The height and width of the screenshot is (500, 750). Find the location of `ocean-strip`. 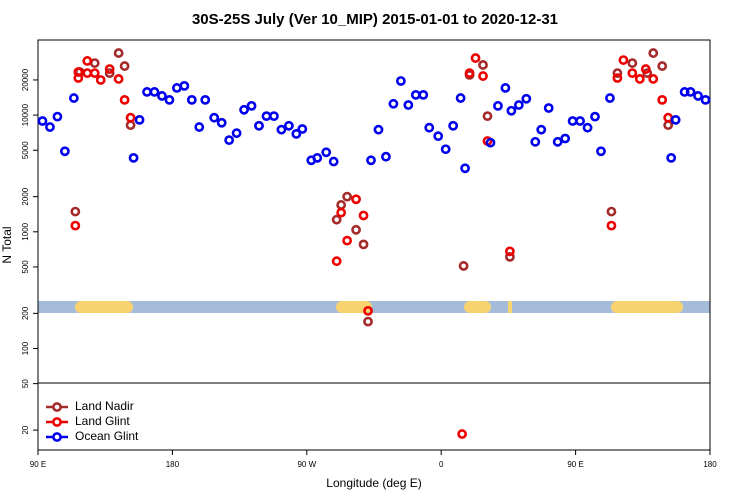

ocean-strip is located at coordinates (374, 307).